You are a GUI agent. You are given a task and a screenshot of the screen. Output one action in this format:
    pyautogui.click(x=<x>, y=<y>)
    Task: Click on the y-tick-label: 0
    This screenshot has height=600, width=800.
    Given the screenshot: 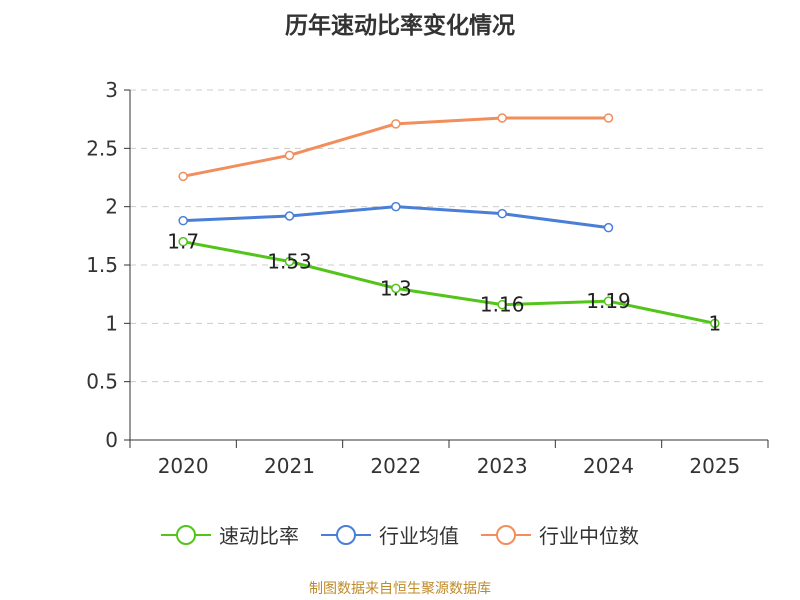 What is the action you would take?
    pyautogui.click(x=111, y=440)
    